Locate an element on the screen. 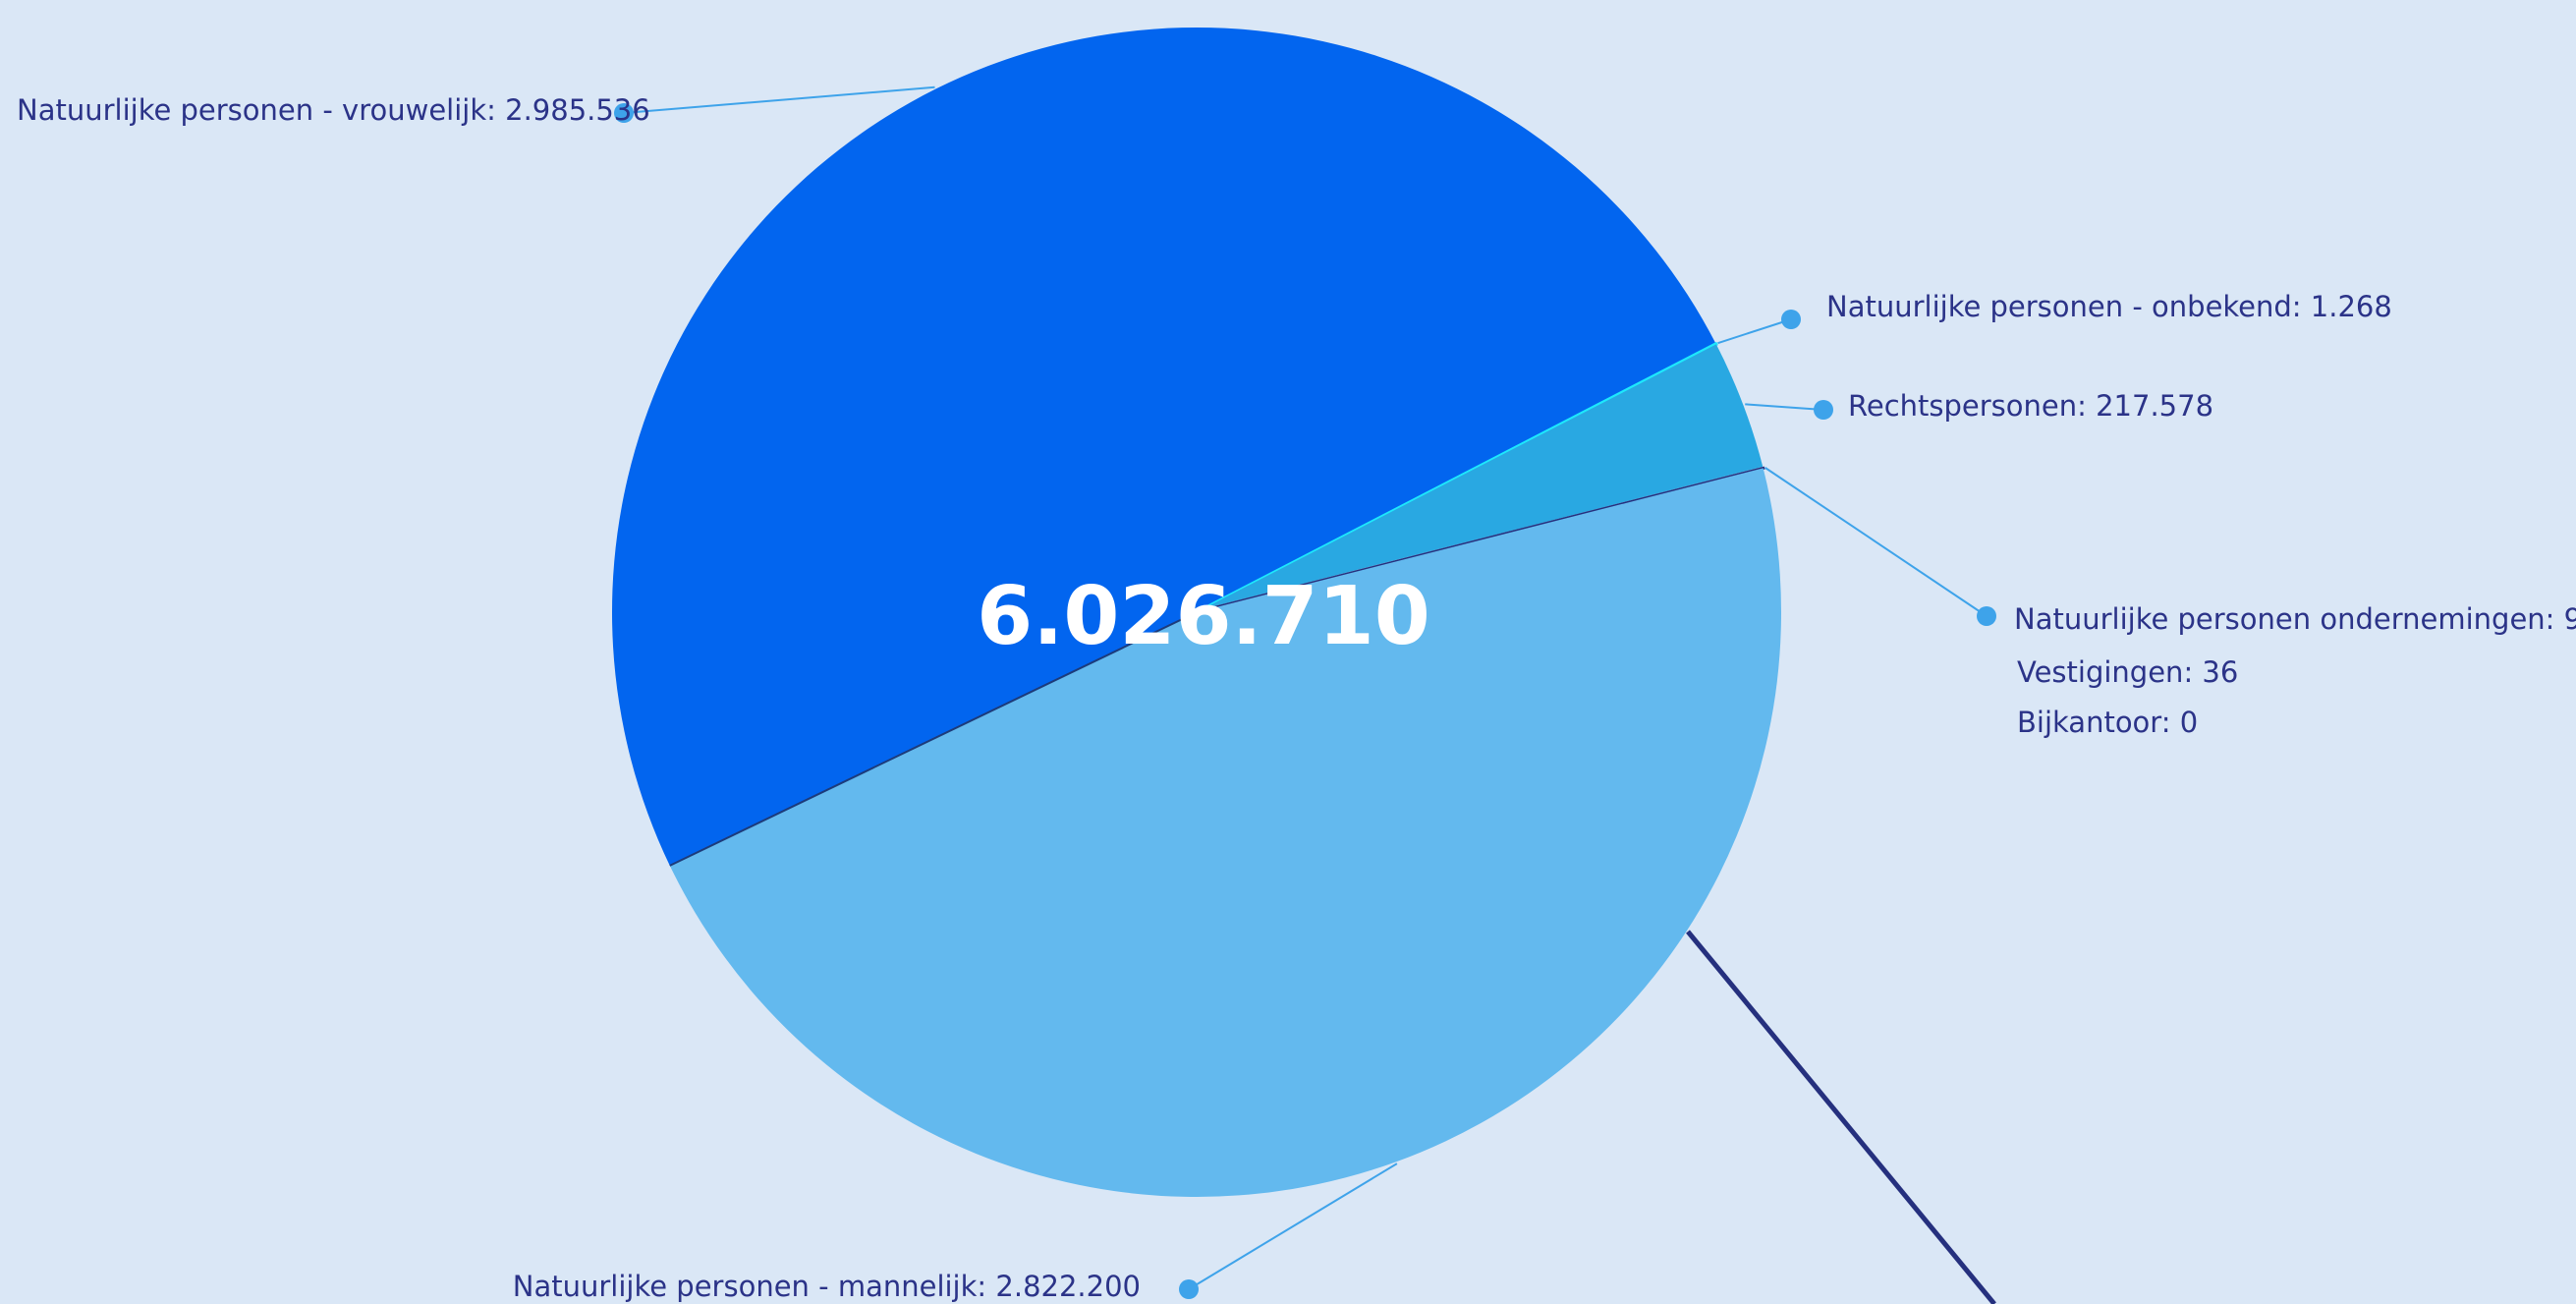 The height and width of the screenshot is (1304, 2576). connector-rechtspersonen is located at coordinates (1784, 407).